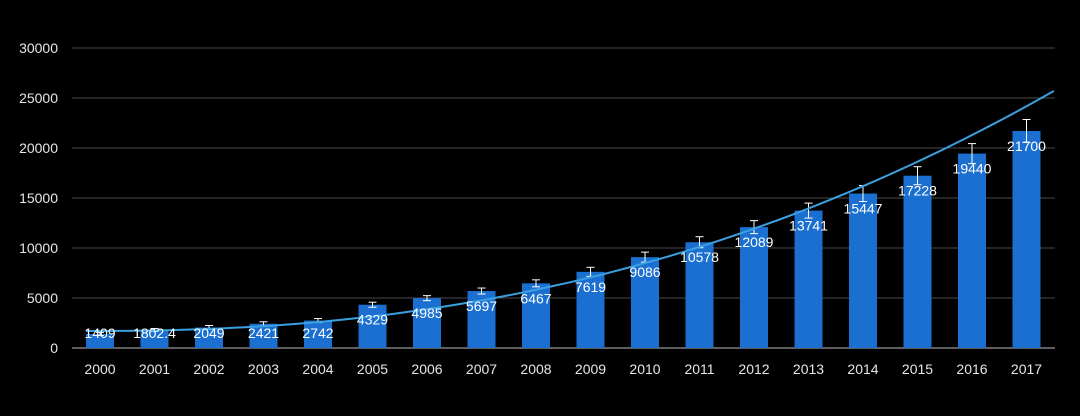 This screenshot has width=1080, height=416. What do you see at coordinates (154, 369) in the screenshot?
I see `x-tick-label: 2001` at bounding box center [154, 369].